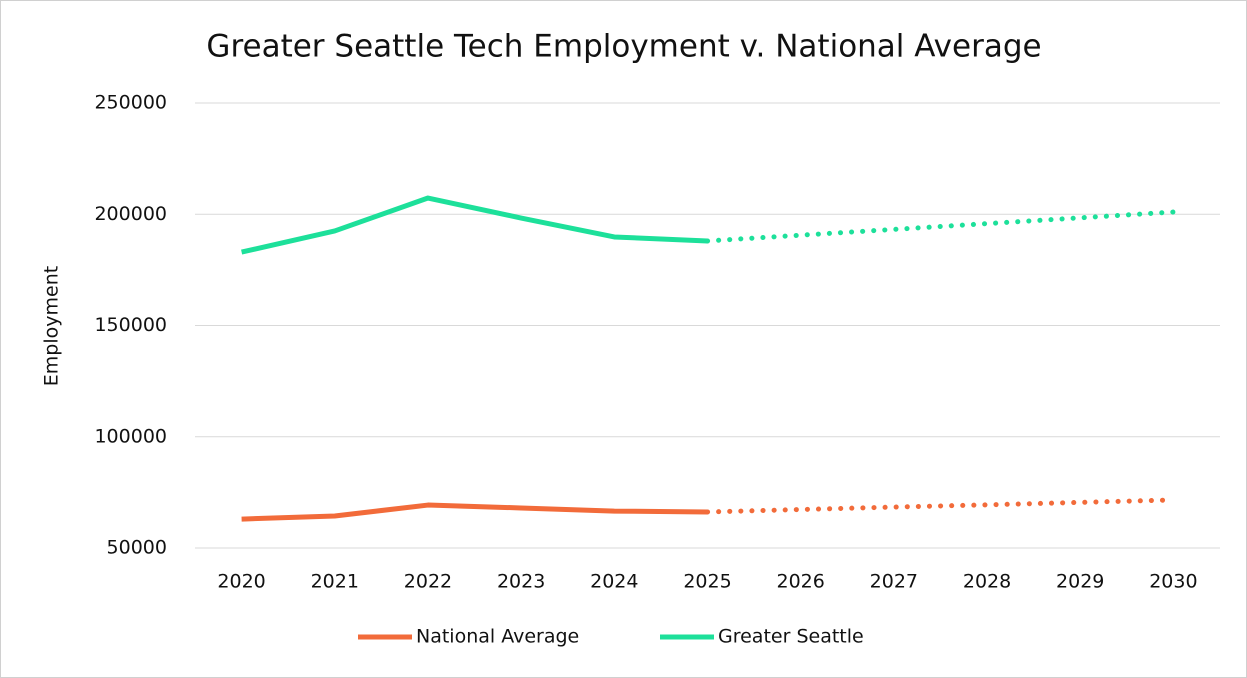 Image resolution: width=1247 pixels, height=678 pixels. What do you see at coordinates (130, 214) in the screenshot?
I see `y-tick-label: 200000` at bounding box center [130, 214].